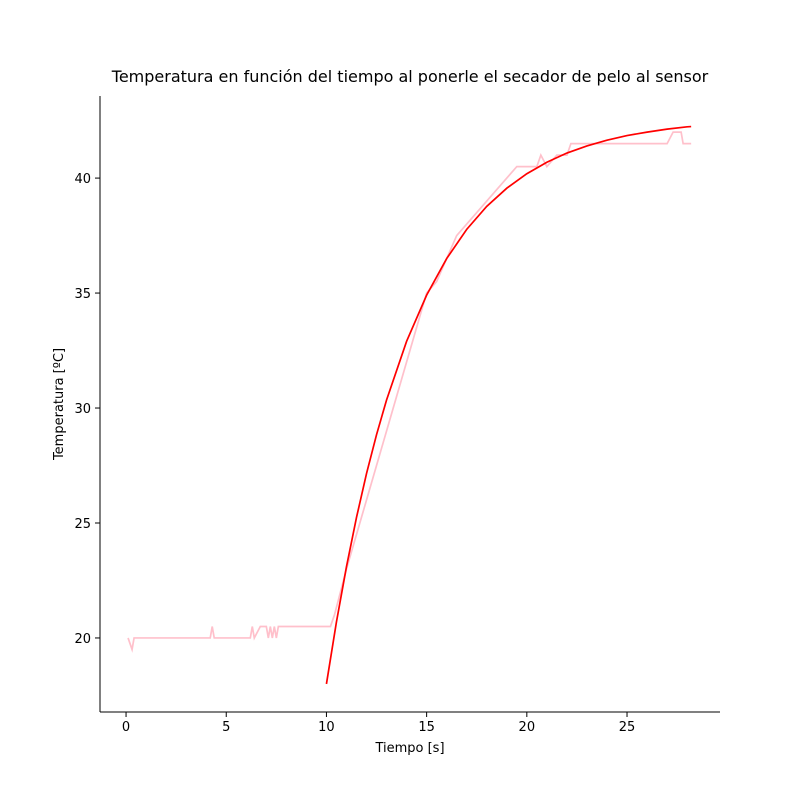 This screenshot has width=800, height=800. I want to click on y-tick-label: 25, so click(82, 524).